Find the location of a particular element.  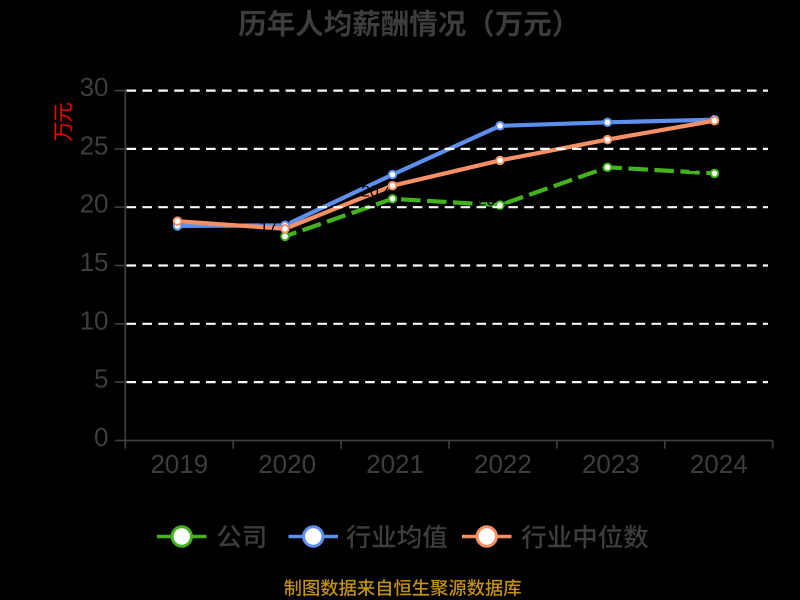

svg-text: 30 is located at coordinates (94, 87).